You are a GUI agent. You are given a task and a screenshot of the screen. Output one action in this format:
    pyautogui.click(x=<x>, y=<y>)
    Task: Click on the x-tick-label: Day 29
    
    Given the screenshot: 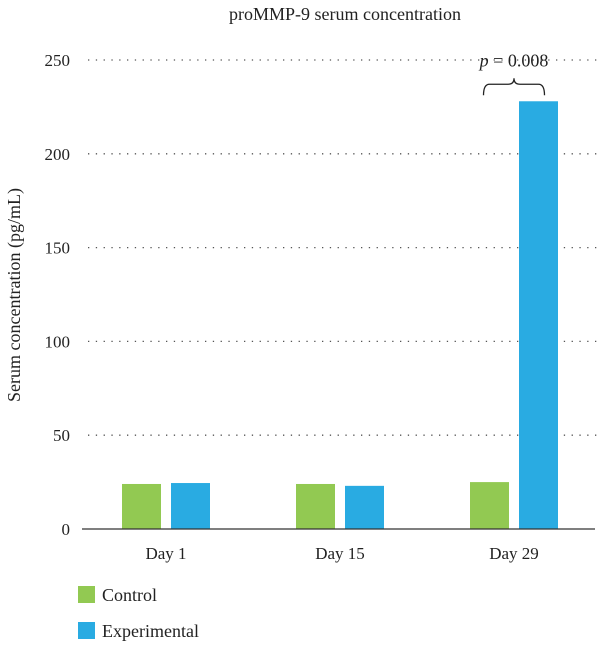 What is the action you would take?
    pyautogui.click(x=514, y=553)
    